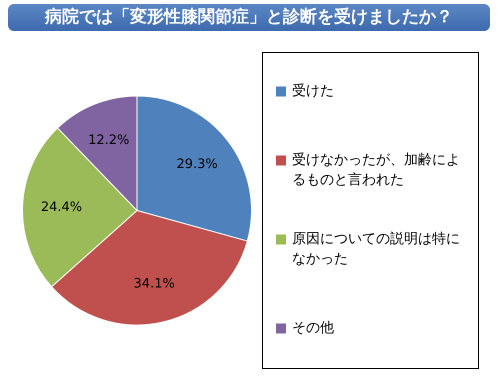  What do you see at coordinates (376, 170) in the screenshot?
I see `legend-label: 受けなかったが、加齢によるものと言われた` at bounding box center [376, 170].